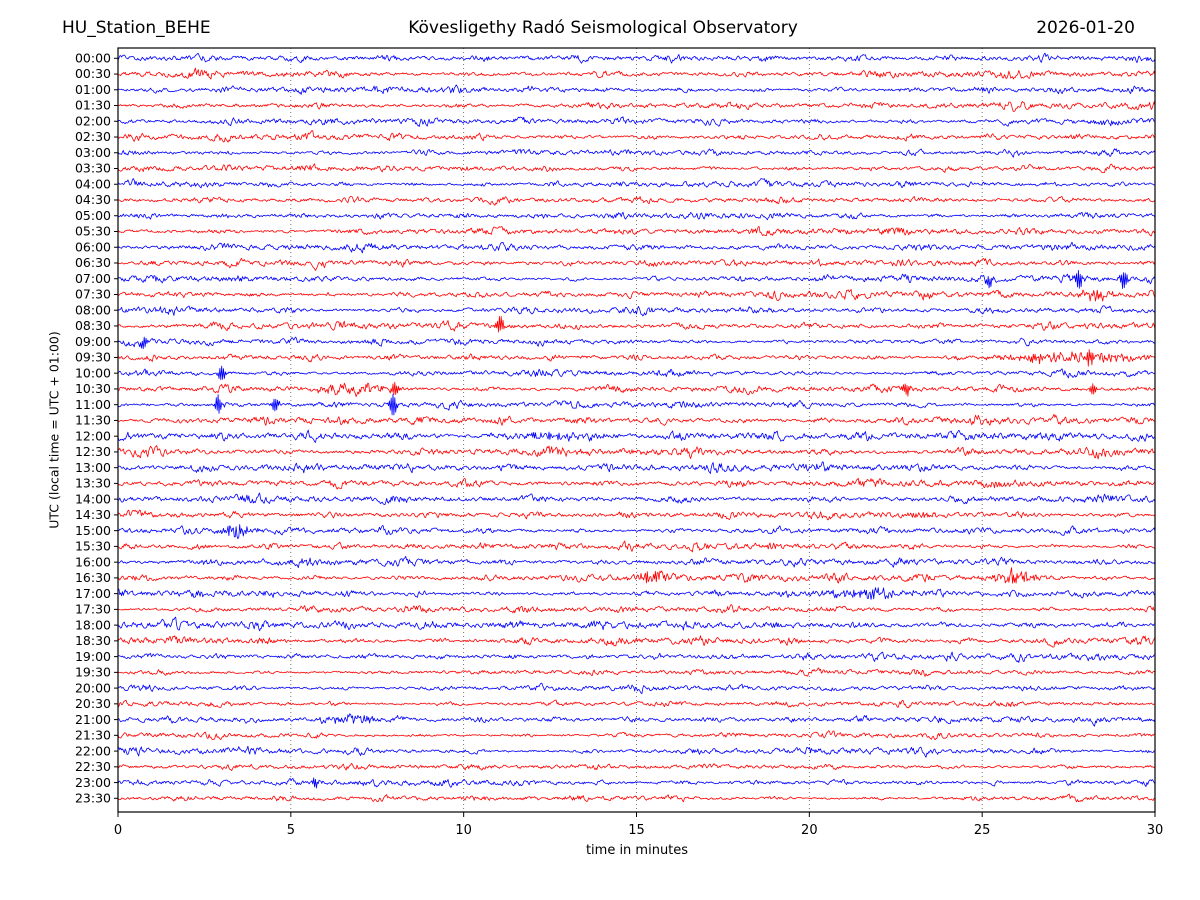 The image size is (1200, 900). I want to click on y-tick-label: 03:30, so click(93, 168).